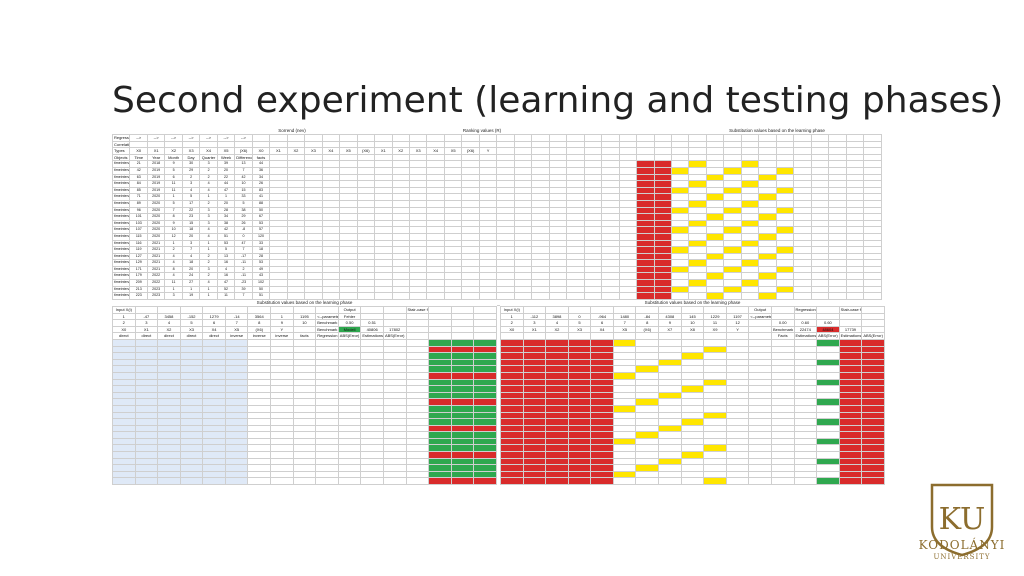 The height and width of the screenshot is (576, 1024). I want to click on table-row: timeinterval989620207223283850, so click(496, 210).